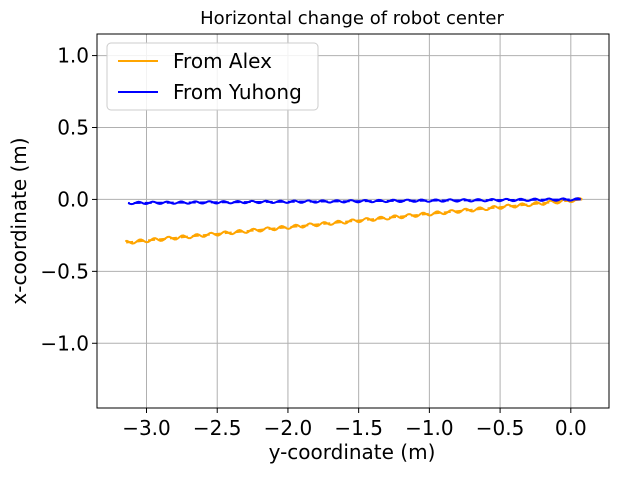 The image size is (640, 480). I want to click on series-0-trajectory, so click(354, 220).